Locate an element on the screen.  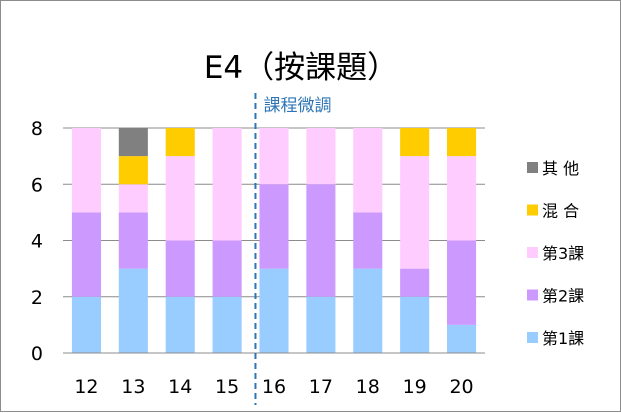
x-tick-label: 14 is located at coordinates (180, 387).